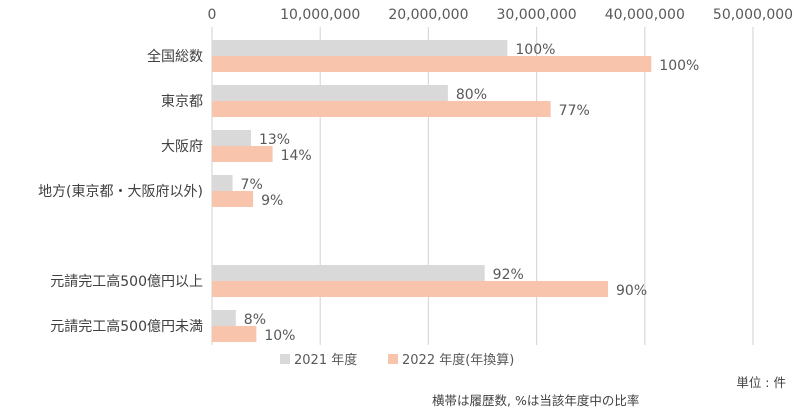 The image size is (800, 413). What do you see at coordinates (175, 56) in the screenshot?
I see `category-label: 全国総数` at bounding box center [175, 56].